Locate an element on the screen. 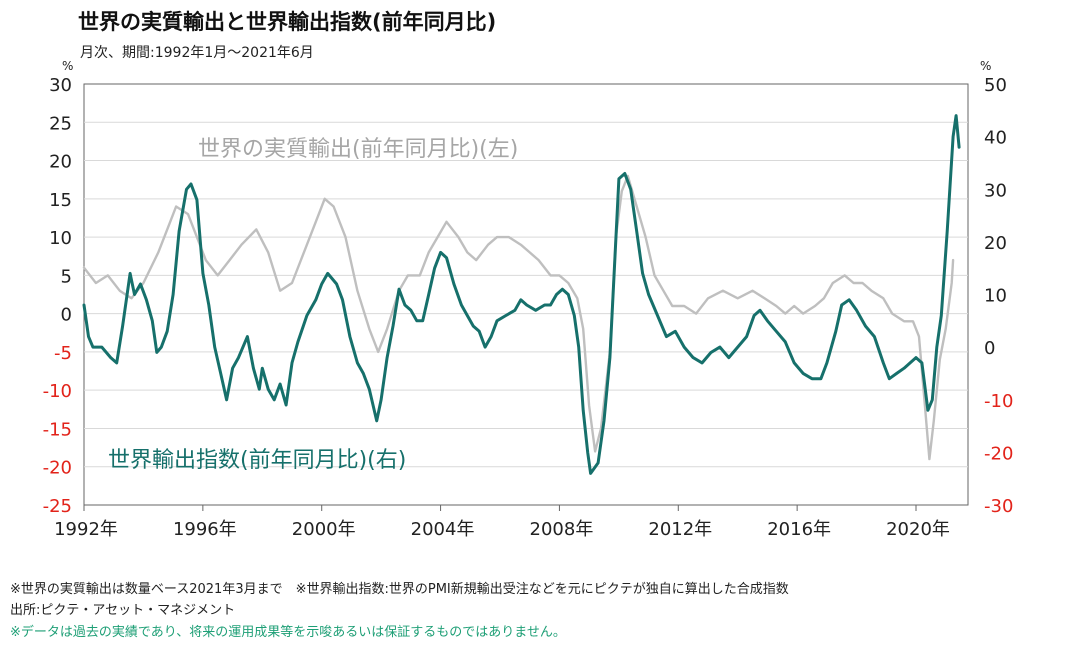 The image size is (1073, 654). left-tick-label: -15 is located at coordinates (57, 429).